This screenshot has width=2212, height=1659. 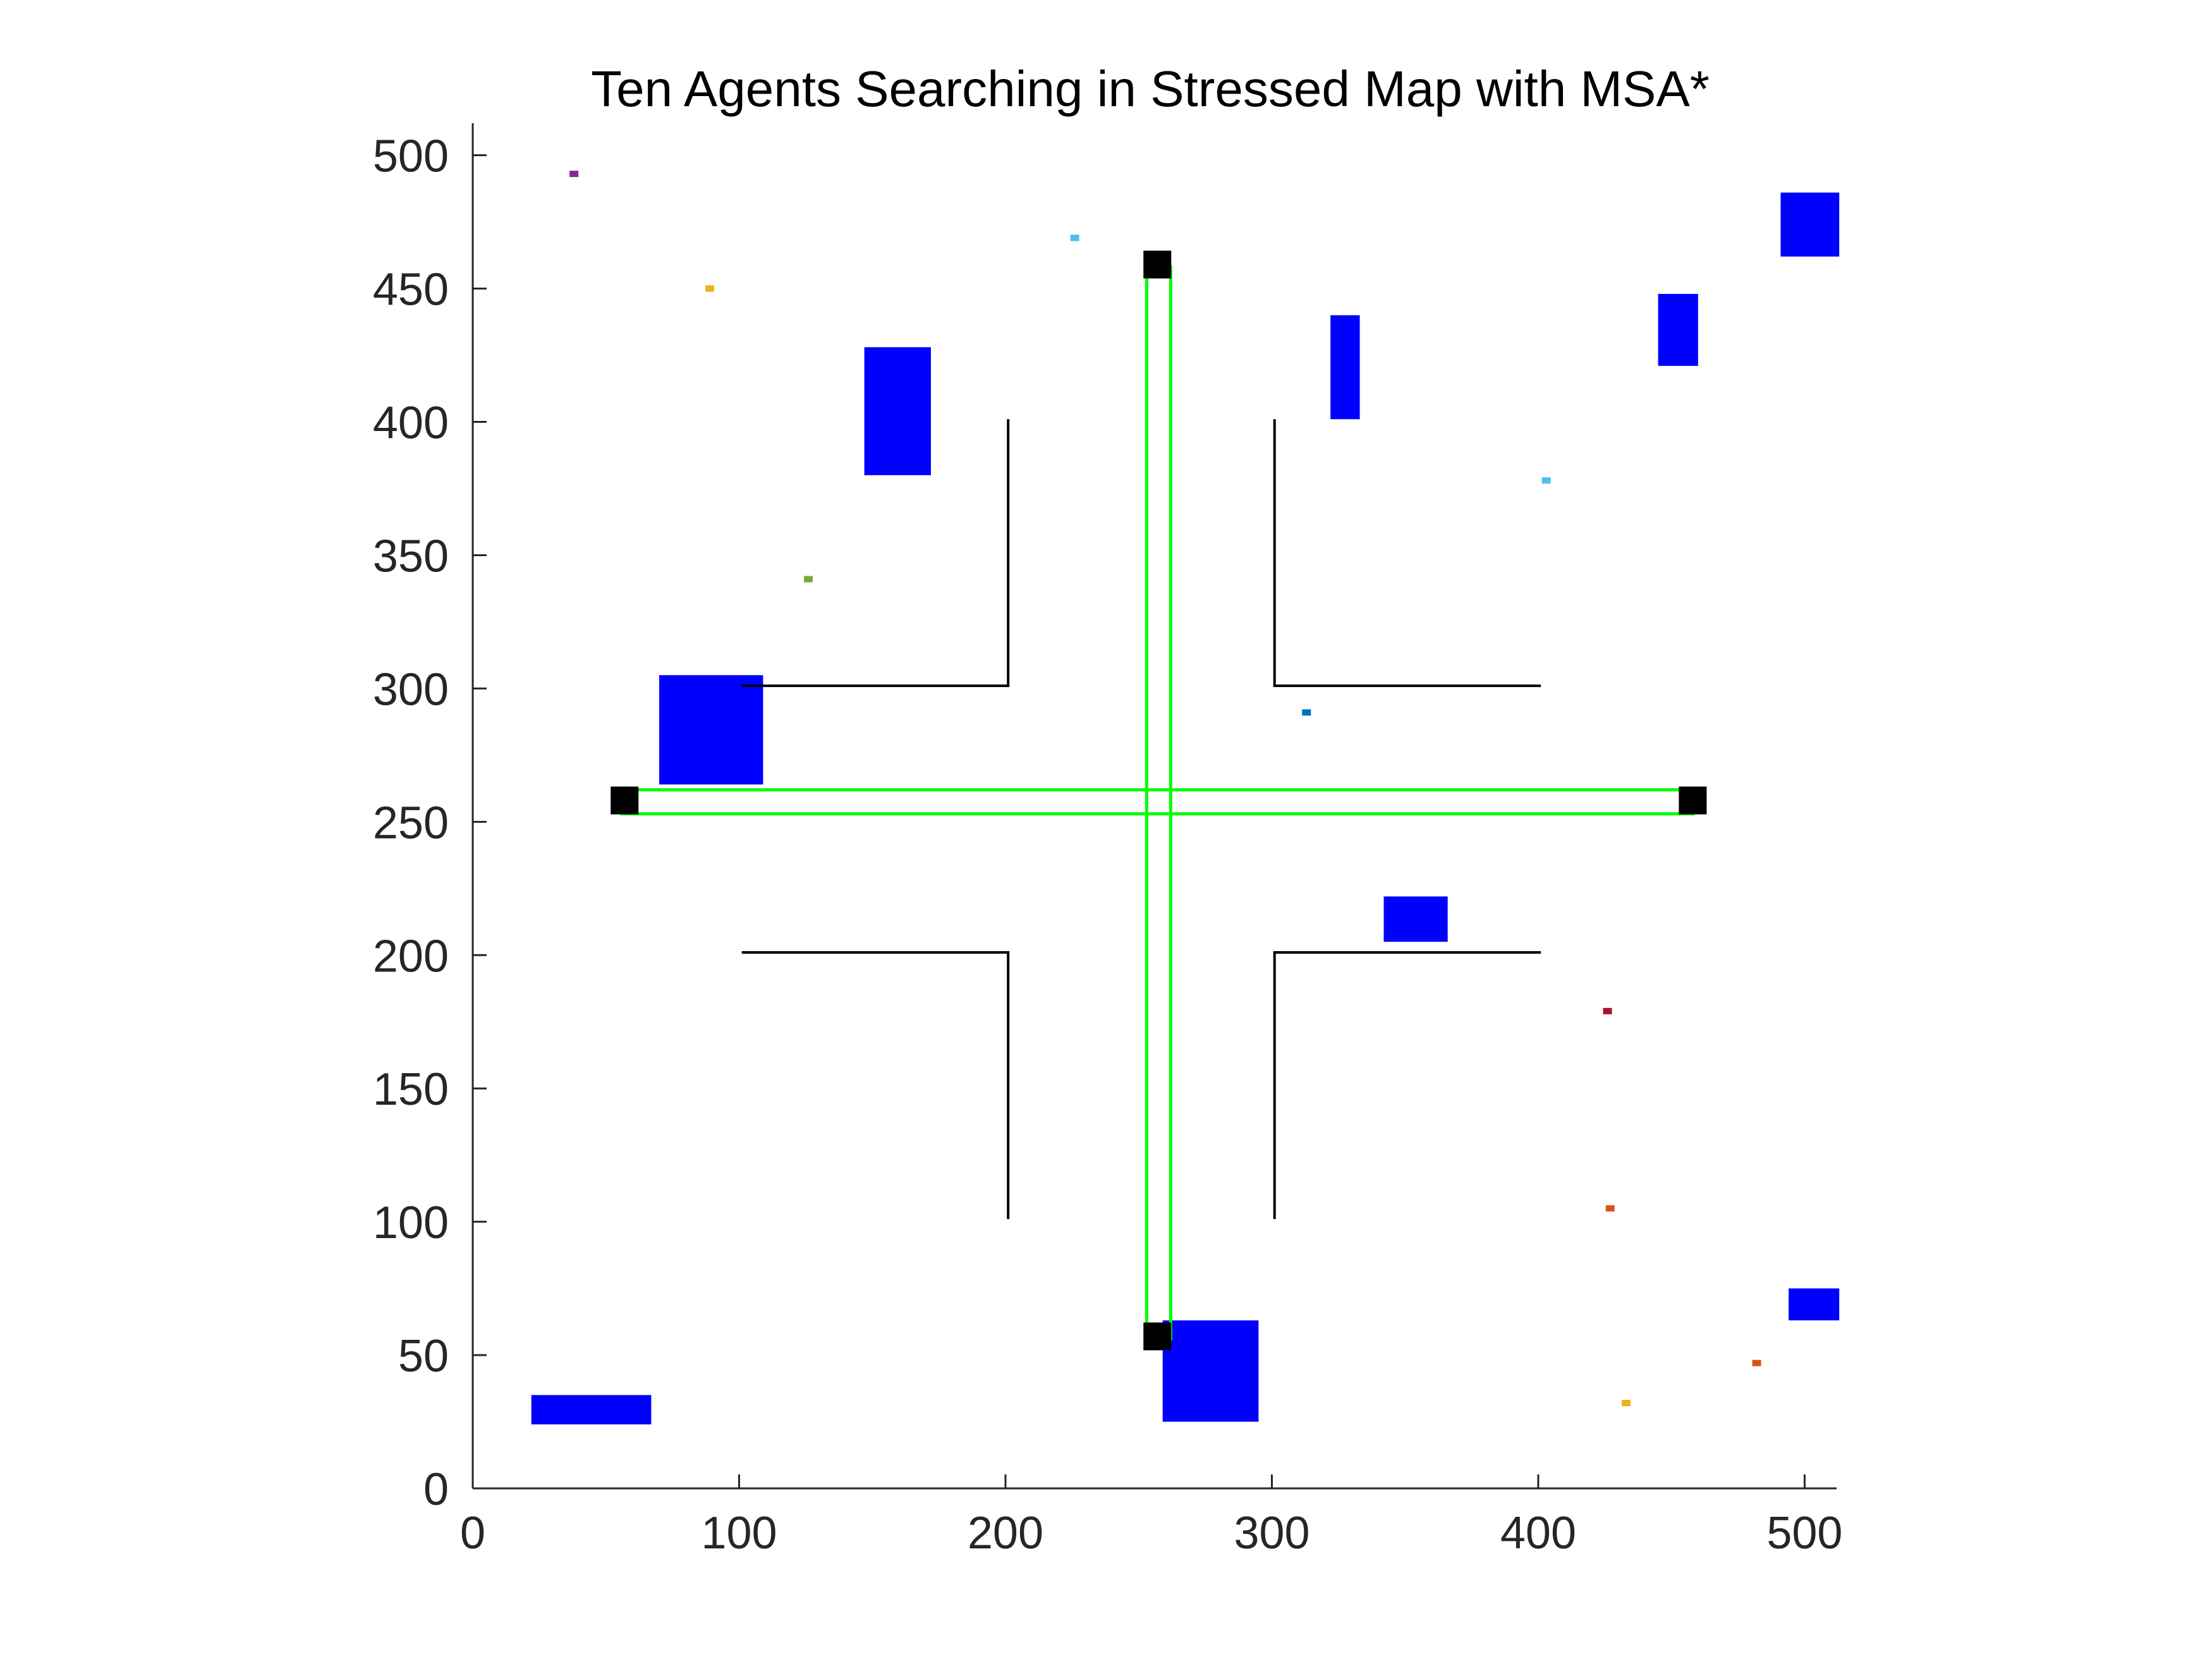 I want to click on y-tick-label-8: 400, so click(x=411, y=423).